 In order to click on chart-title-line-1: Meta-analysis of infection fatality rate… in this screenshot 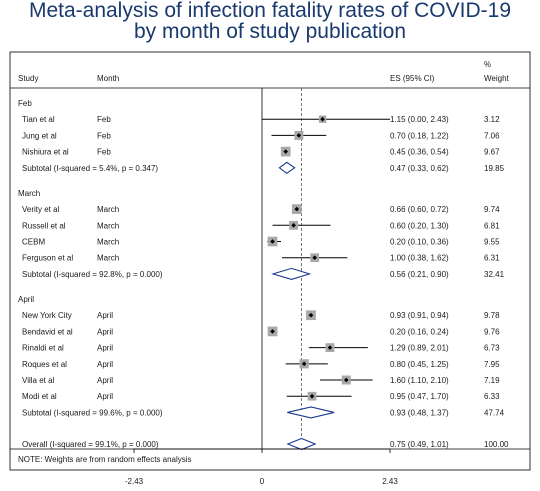, I will do `click(270, 11)`.